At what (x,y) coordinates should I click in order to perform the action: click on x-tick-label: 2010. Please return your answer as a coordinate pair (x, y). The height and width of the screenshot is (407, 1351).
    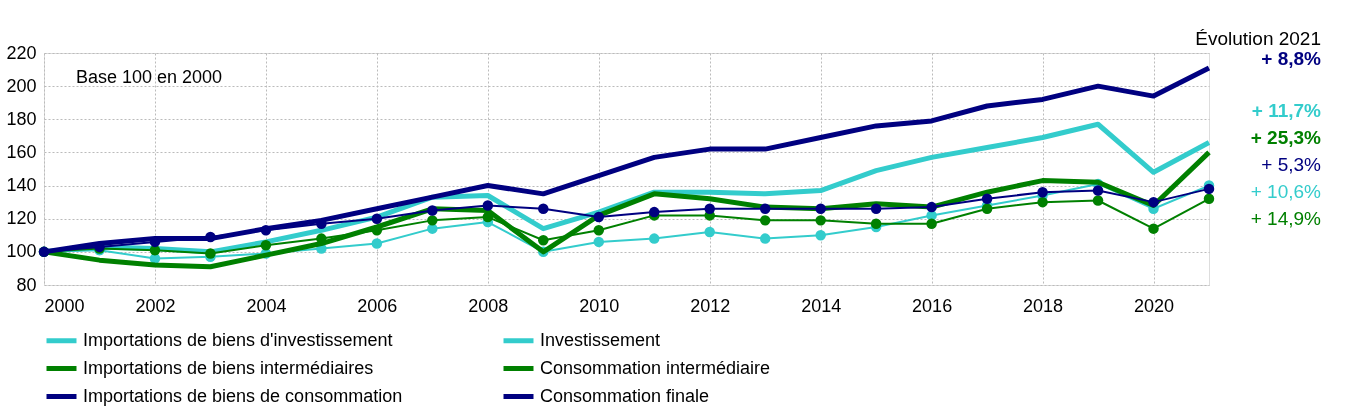
    Looking at the image, I should click on (599, 305).